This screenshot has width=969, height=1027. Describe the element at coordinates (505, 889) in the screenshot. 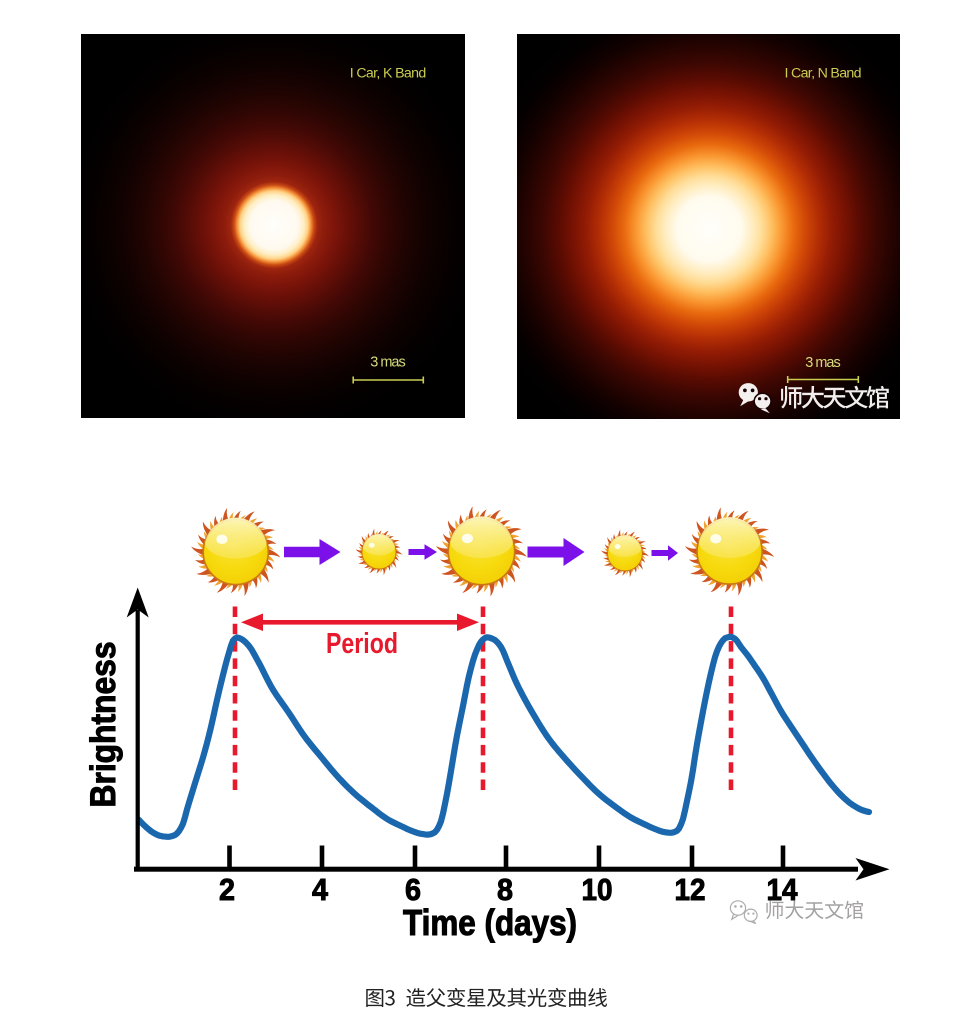

I see `svg-text: 8` at that location.